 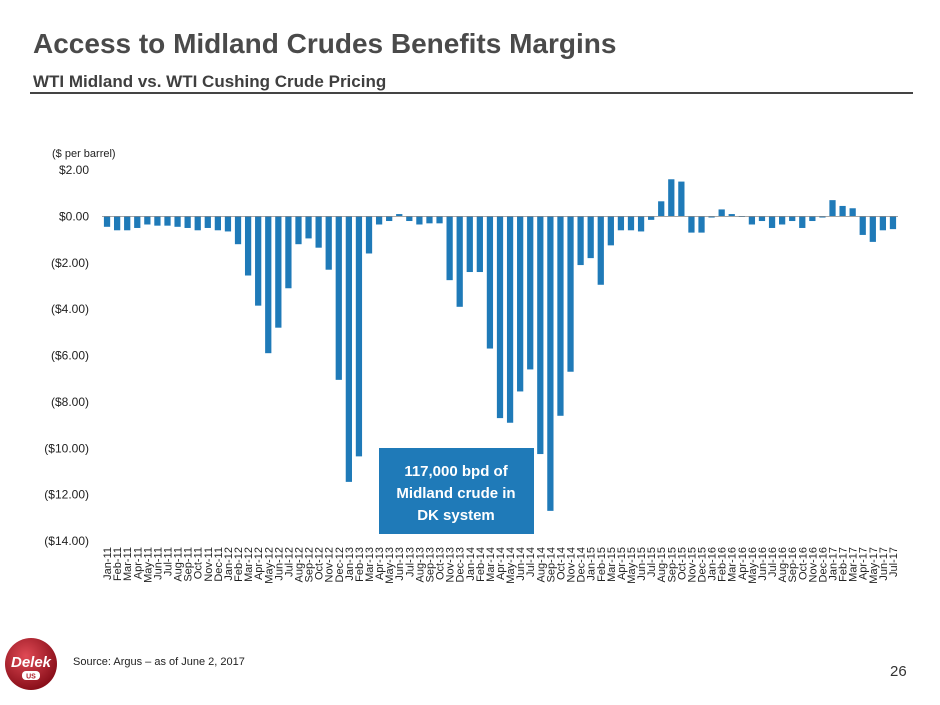 I want to click on x-tick-label: Feb-13, so click(x=360, y=564).